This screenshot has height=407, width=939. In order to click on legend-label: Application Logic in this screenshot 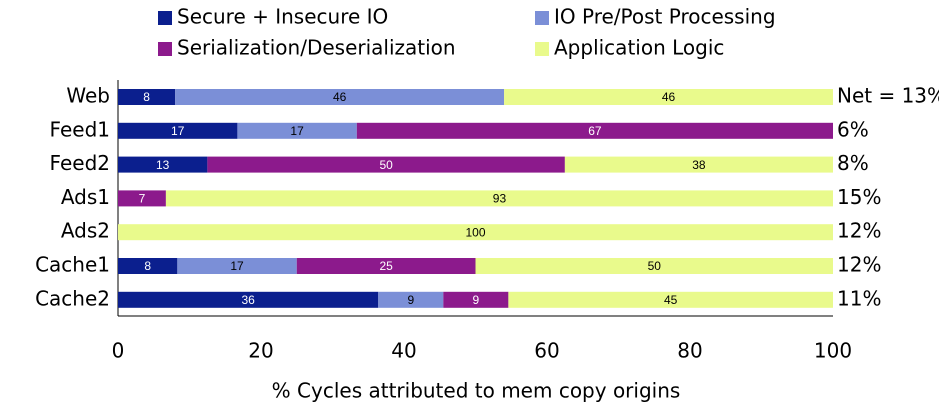, I will do `click(639, 48)`.